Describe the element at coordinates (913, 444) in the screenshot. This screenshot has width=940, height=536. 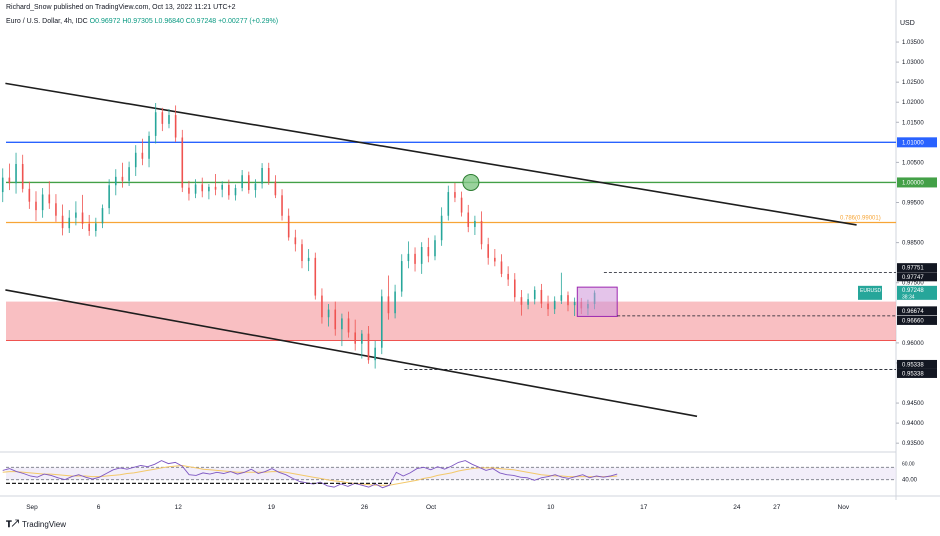
I see `y-tick-label: 0.93500` at that location.